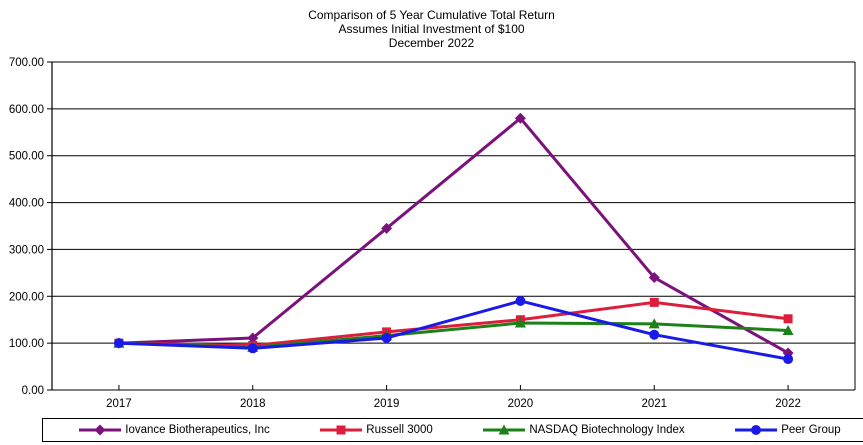  What do you see at coordinates (26, 63) in the screenshot?
I see `y-axis-label: 700.00` at bounding box center [26, 63].